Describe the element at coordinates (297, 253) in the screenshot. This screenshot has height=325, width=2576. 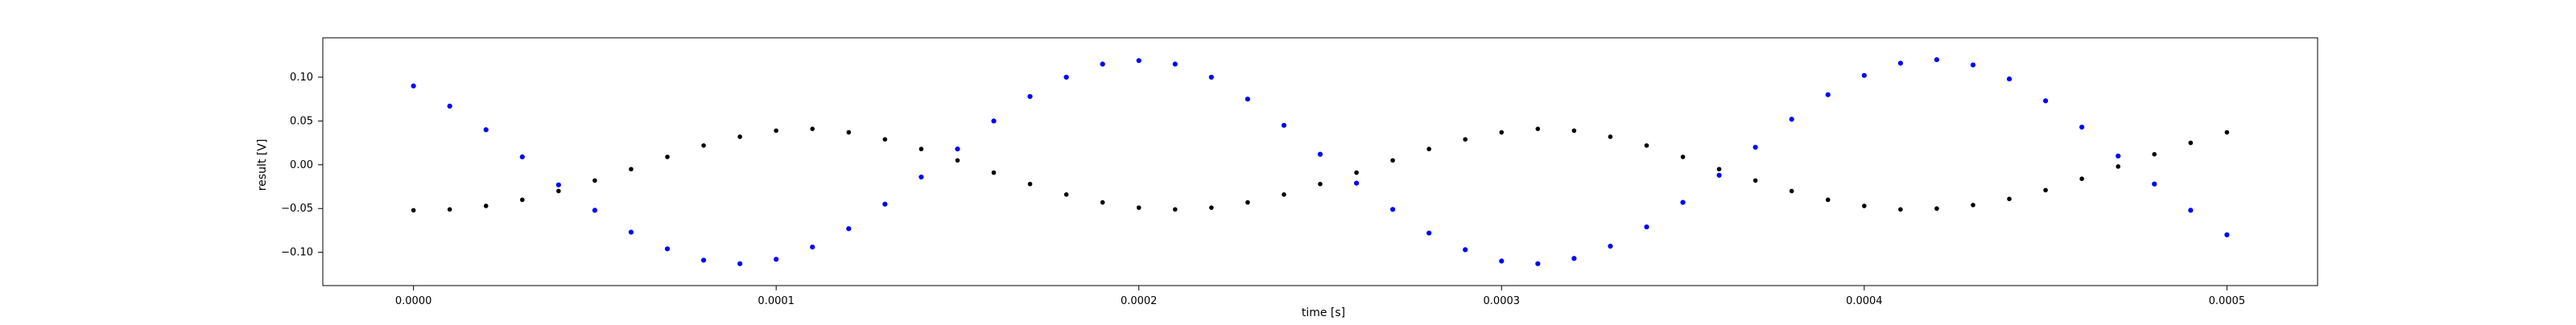
I see `y-axis-tick-label: −0.10` at that location.